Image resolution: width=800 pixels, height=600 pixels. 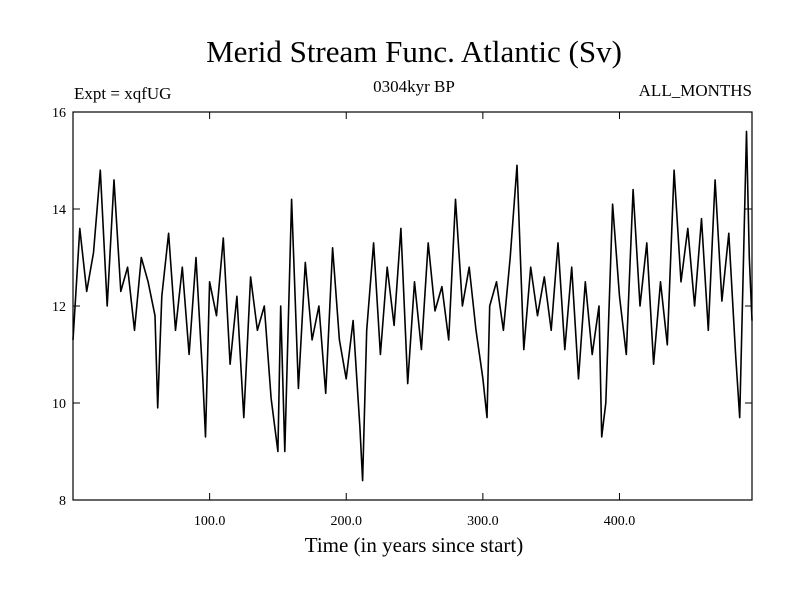 I want to click on x-axis-label: Time (in years since start), so click(x=414, y=545).